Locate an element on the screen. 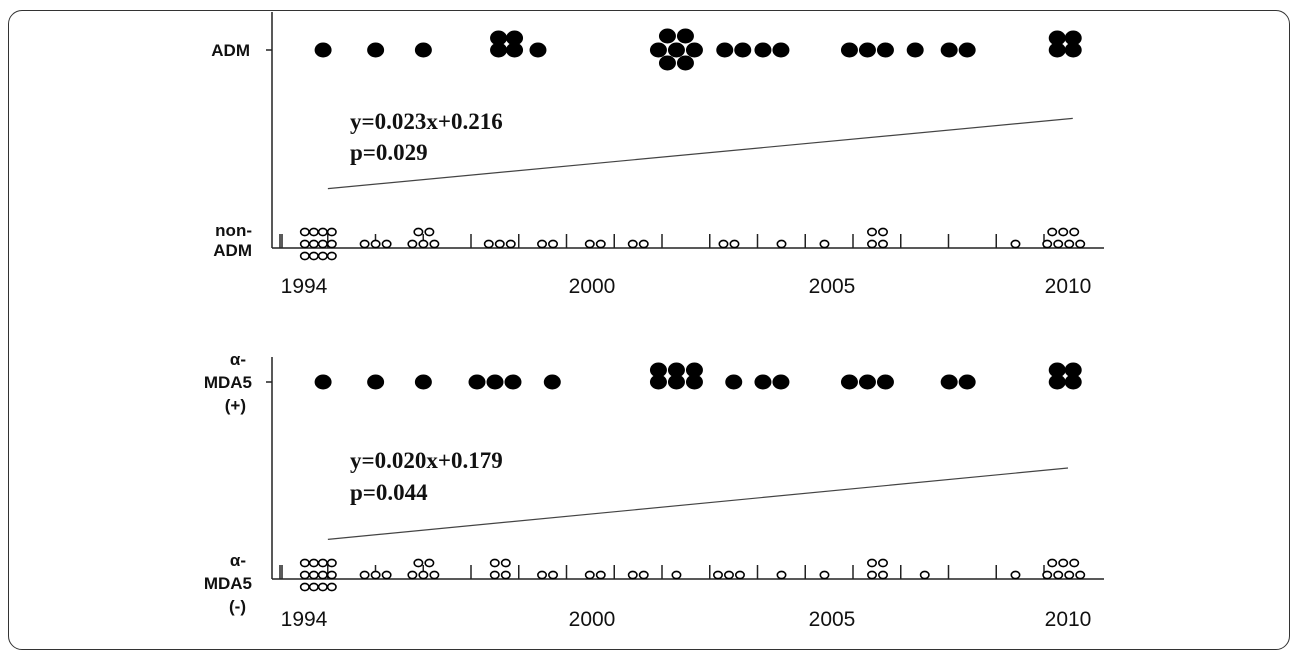  y-label-bottom-line2: ADM is located at coordinates (232, 250).